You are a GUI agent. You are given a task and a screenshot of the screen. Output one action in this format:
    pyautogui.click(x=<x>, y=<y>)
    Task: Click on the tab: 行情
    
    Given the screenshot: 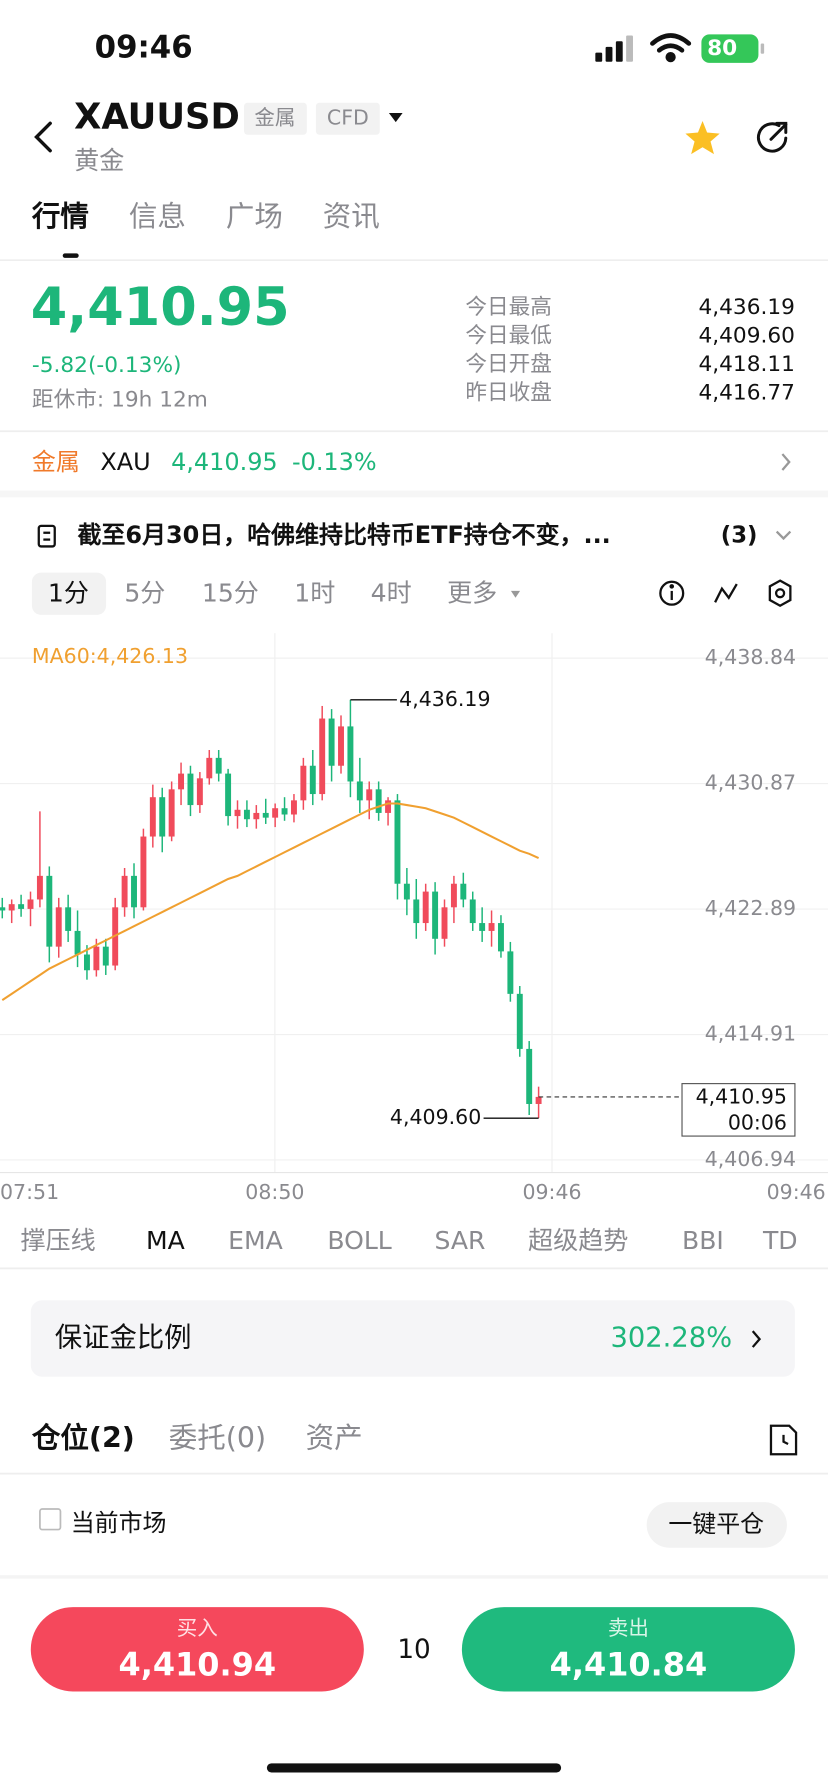 What is the action you would take?
    pyautogui.click(x=60, y=216)
    